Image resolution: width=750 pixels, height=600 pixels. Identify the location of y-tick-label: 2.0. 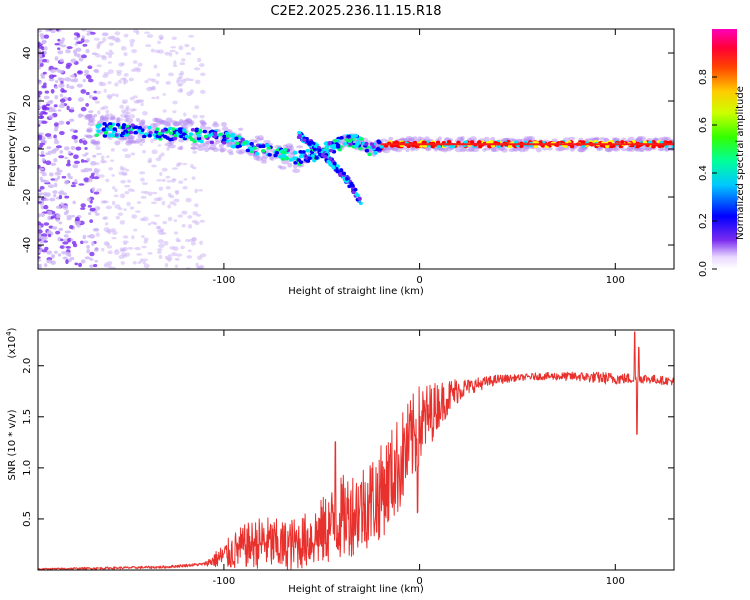
(27, 366).